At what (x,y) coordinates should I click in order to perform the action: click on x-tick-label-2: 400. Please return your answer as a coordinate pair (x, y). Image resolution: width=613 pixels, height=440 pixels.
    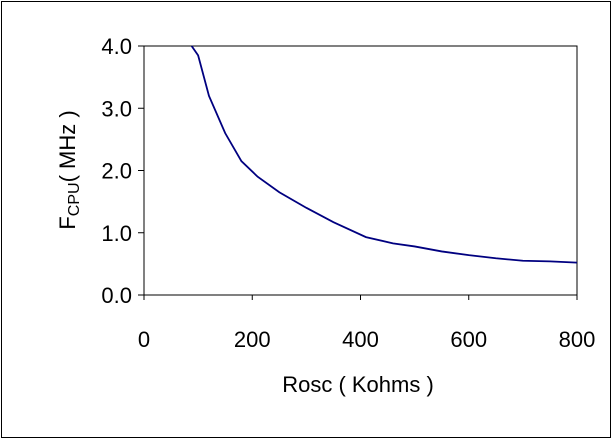
    Looking at the image, I should click on (360, 339).